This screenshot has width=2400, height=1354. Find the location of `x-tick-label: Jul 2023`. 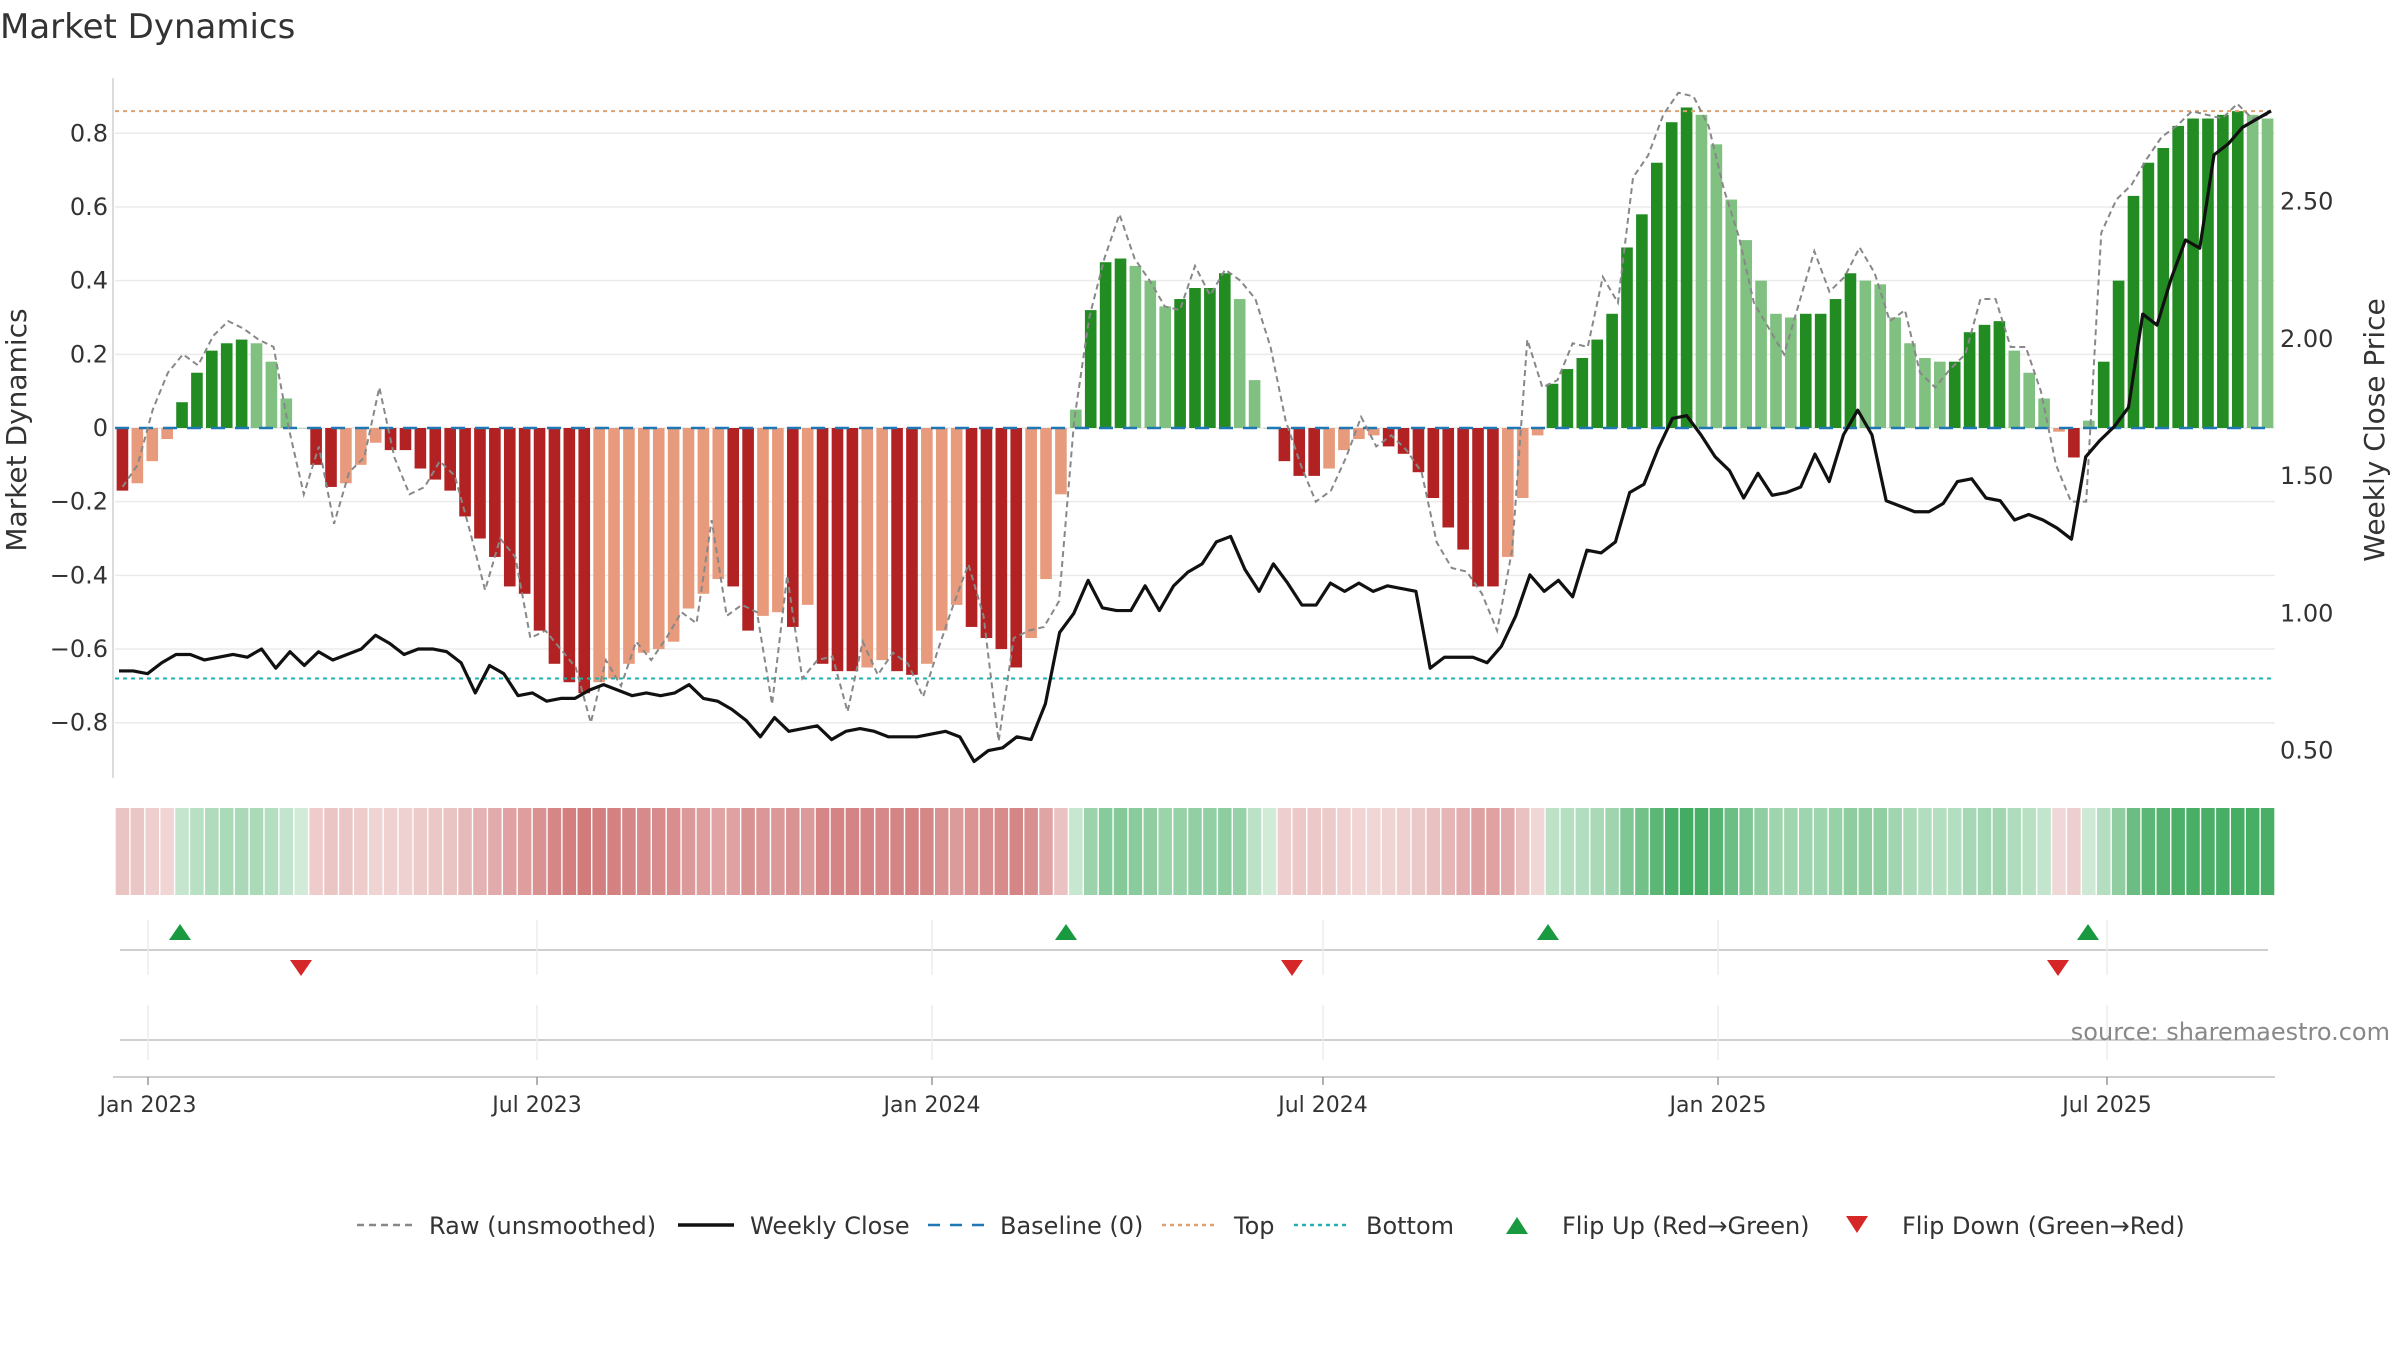

x-tick-label: Jul 2023 is located at coordinates (536, 1105).